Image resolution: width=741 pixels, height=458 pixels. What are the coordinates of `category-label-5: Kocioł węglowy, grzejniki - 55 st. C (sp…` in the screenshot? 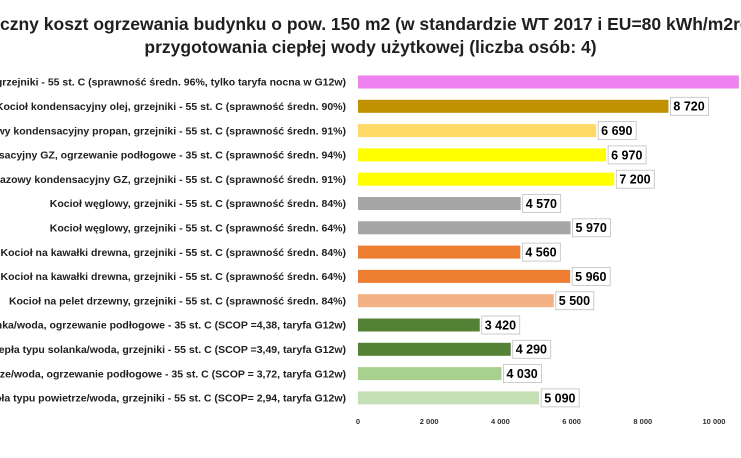 It's located at (198, 204).